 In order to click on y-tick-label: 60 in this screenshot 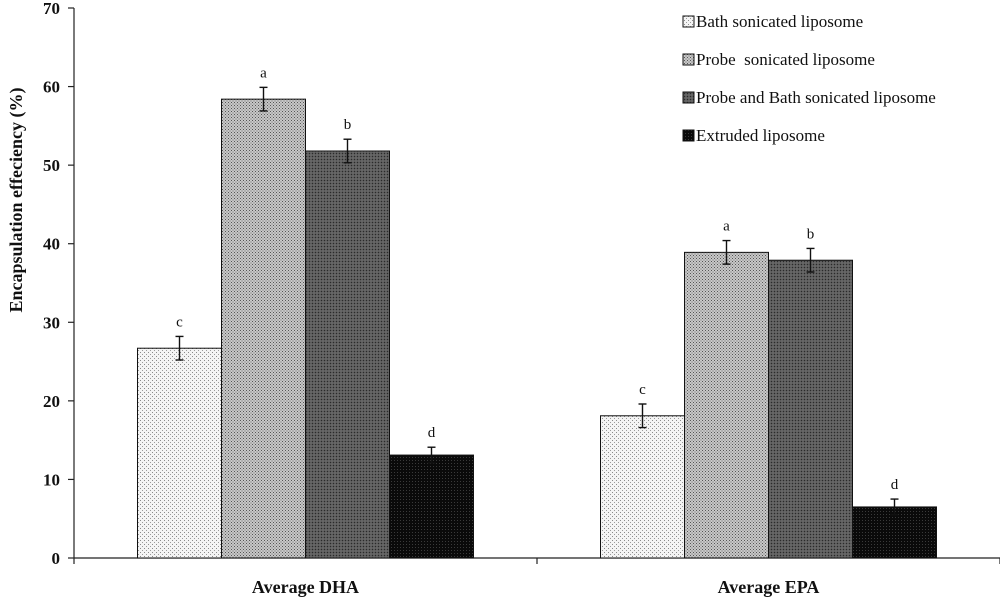, I will do `click(51, 87)`.